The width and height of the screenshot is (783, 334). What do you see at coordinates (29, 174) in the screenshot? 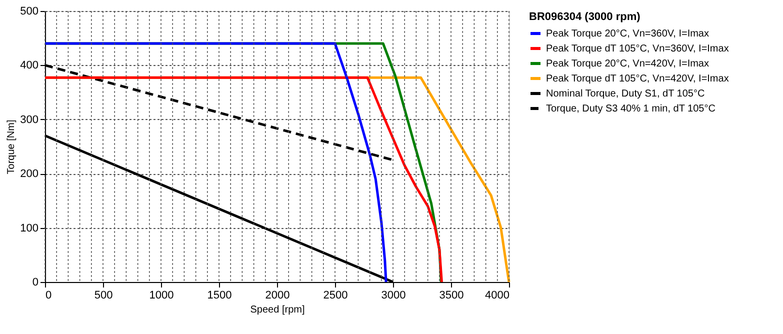
I see `y-tick-label: 200` at bounding box center [29, 174].